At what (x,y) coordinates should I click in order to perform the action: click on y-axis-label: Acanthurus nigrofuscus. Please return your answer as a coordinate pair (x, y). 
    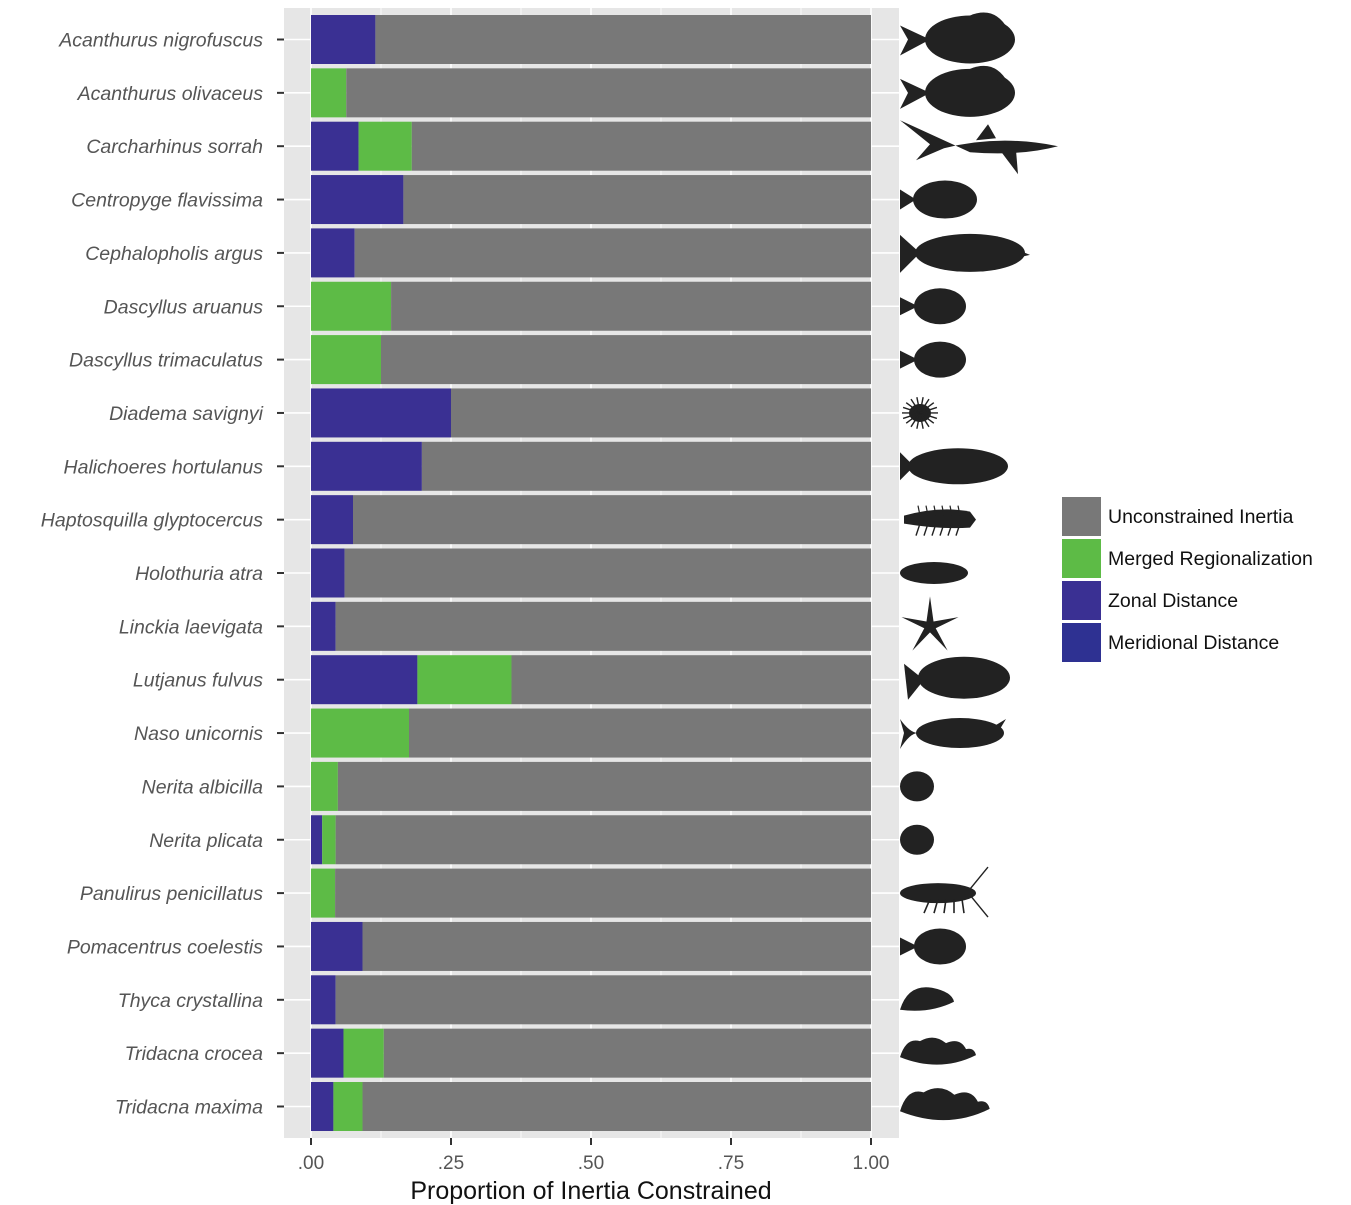
    Looking at the image, I should click on (160, 41).